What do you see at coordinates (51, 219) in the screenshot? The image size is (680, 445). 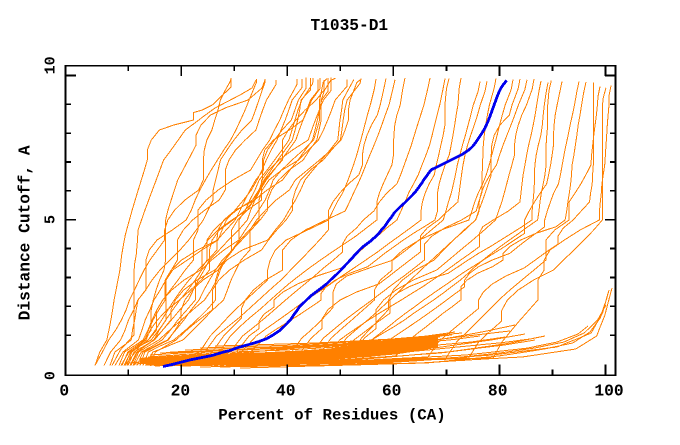 I see `svg-text: 5` at bounding box center [51, 219].